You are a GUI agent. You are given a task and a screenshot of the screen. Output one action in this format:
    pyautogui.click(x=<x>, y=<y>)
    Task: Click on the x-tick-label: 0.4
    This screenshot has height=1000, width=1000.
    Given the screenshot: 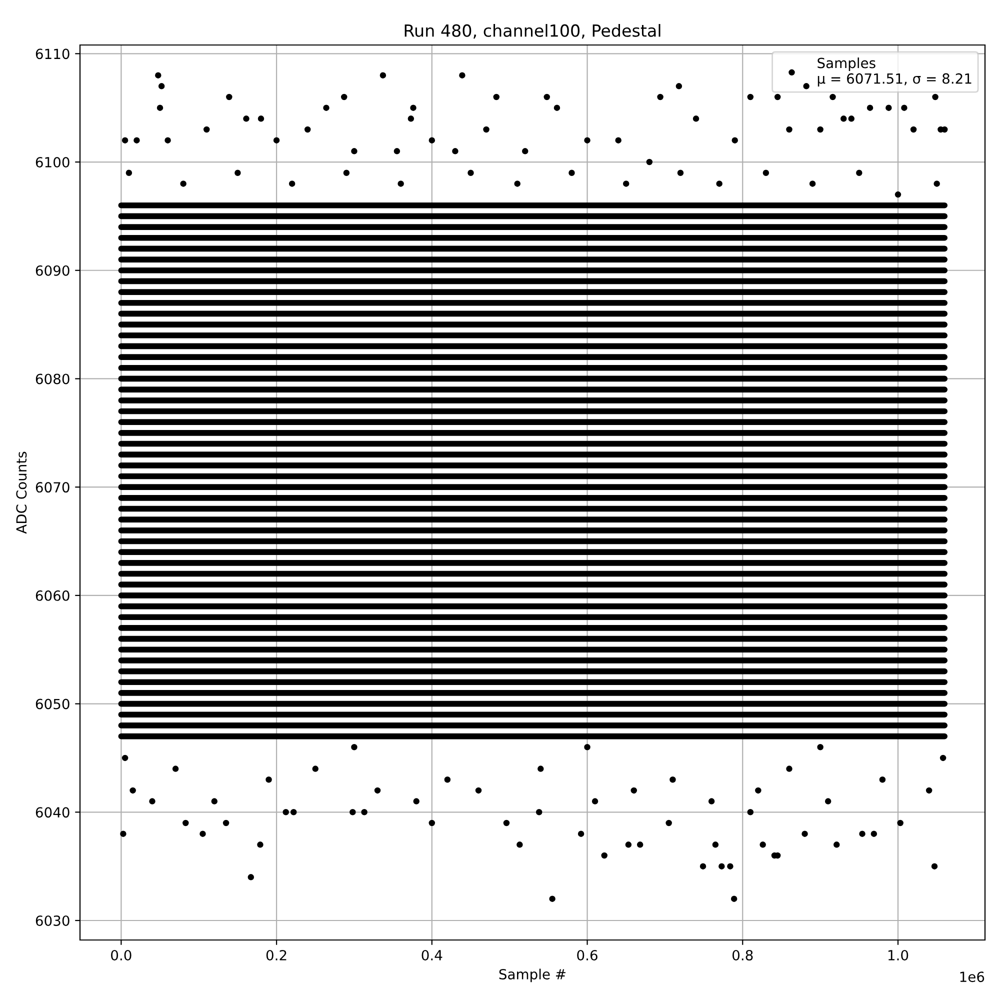 What is the action you would take?
    pyautogui.click(x=432, y=955)
    